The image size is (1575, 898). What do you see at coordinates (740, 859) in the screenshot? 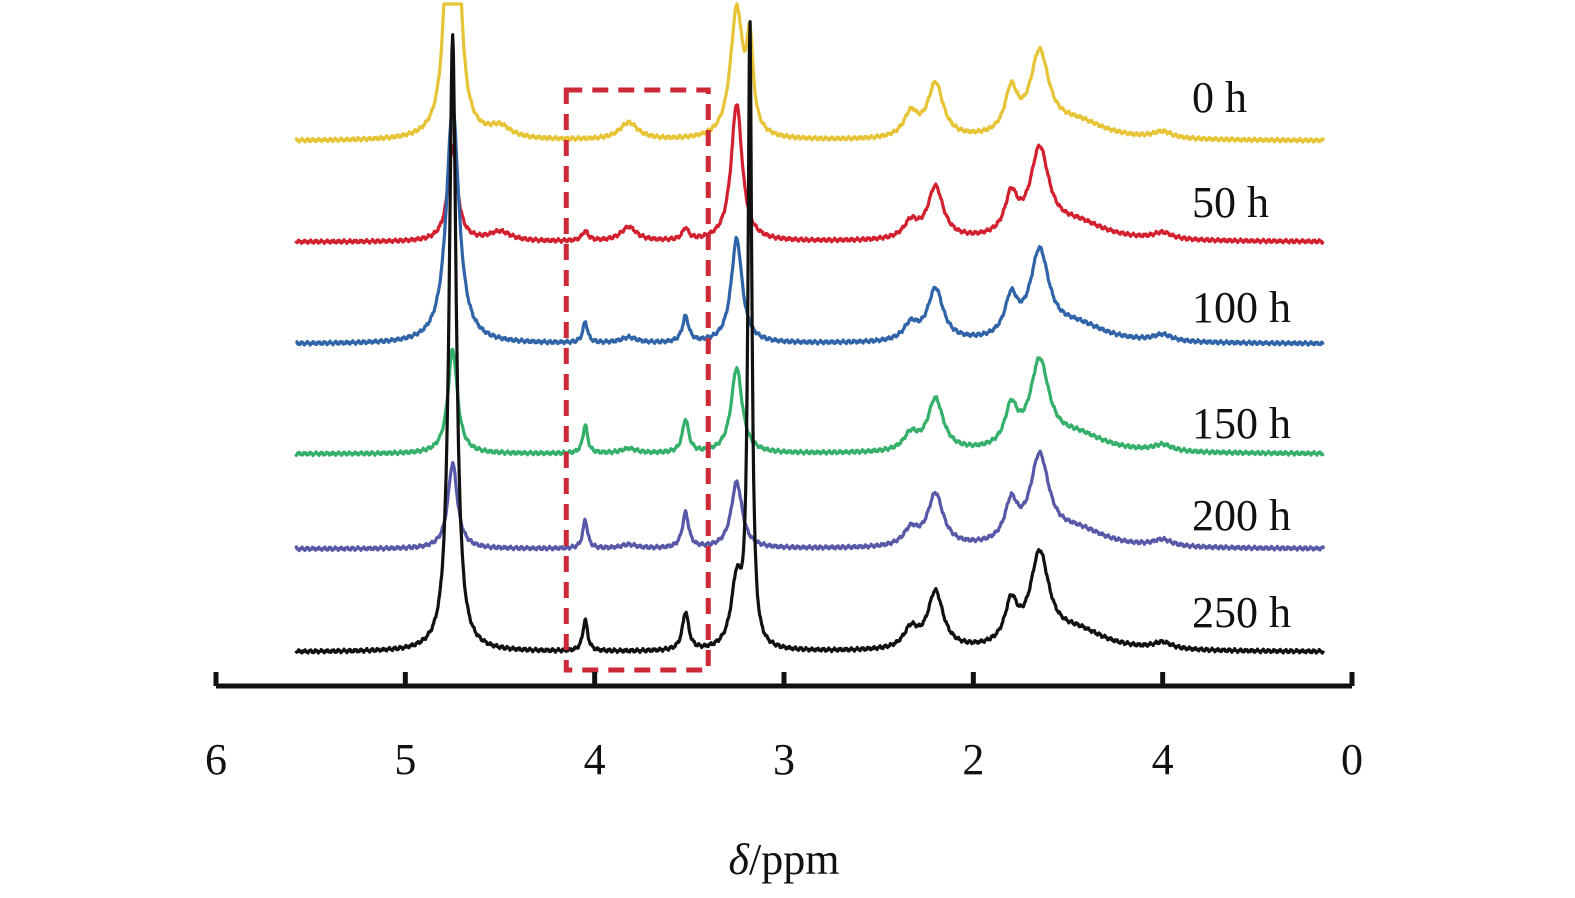
I see `x-axis-label-symbol: δ` at bounding box center [740, 859].